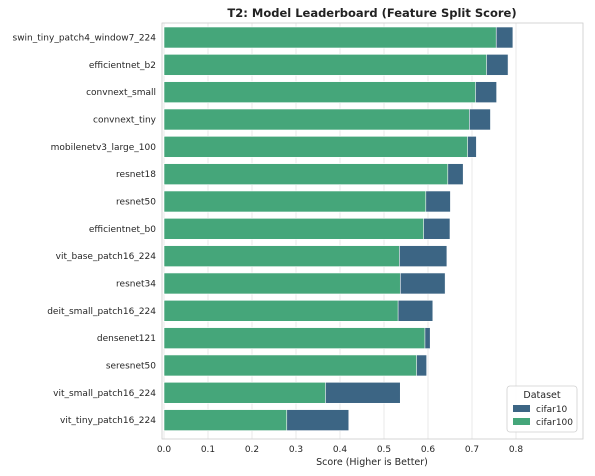 This screenshot has width=595, height=476. What do you see at coordinates (521, 408) in the screenshot?
I see `legend-swatch-cifar10` at bounding box center [521, 408].